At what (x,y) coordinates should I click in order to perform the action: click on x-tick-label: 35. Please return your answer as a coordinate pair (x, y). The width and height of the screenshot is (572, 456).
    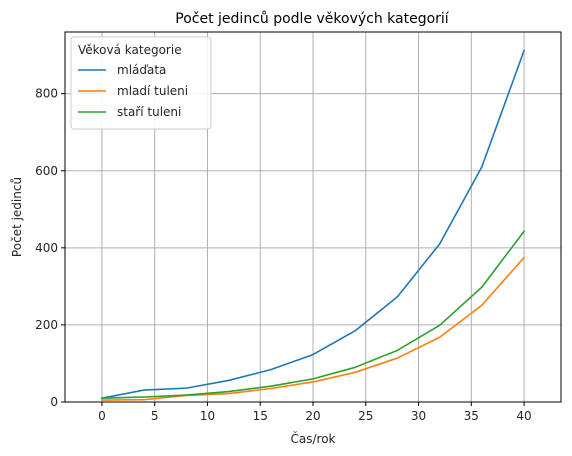
    Looking at the image, I should click on (471, 416).